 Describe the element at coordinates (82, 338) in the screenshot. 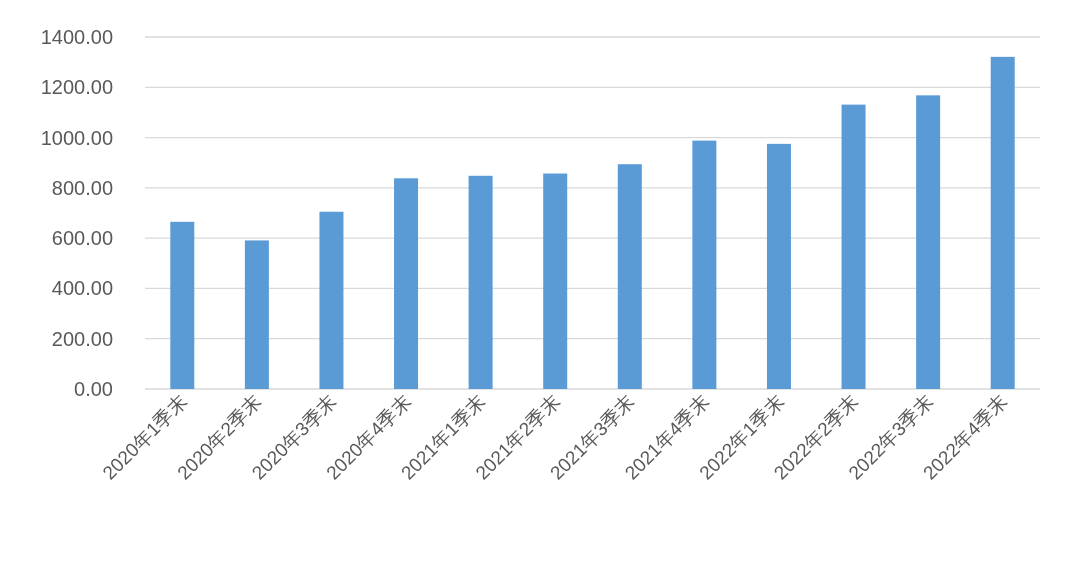

I see `y-tick-label: 200.00` at that location.